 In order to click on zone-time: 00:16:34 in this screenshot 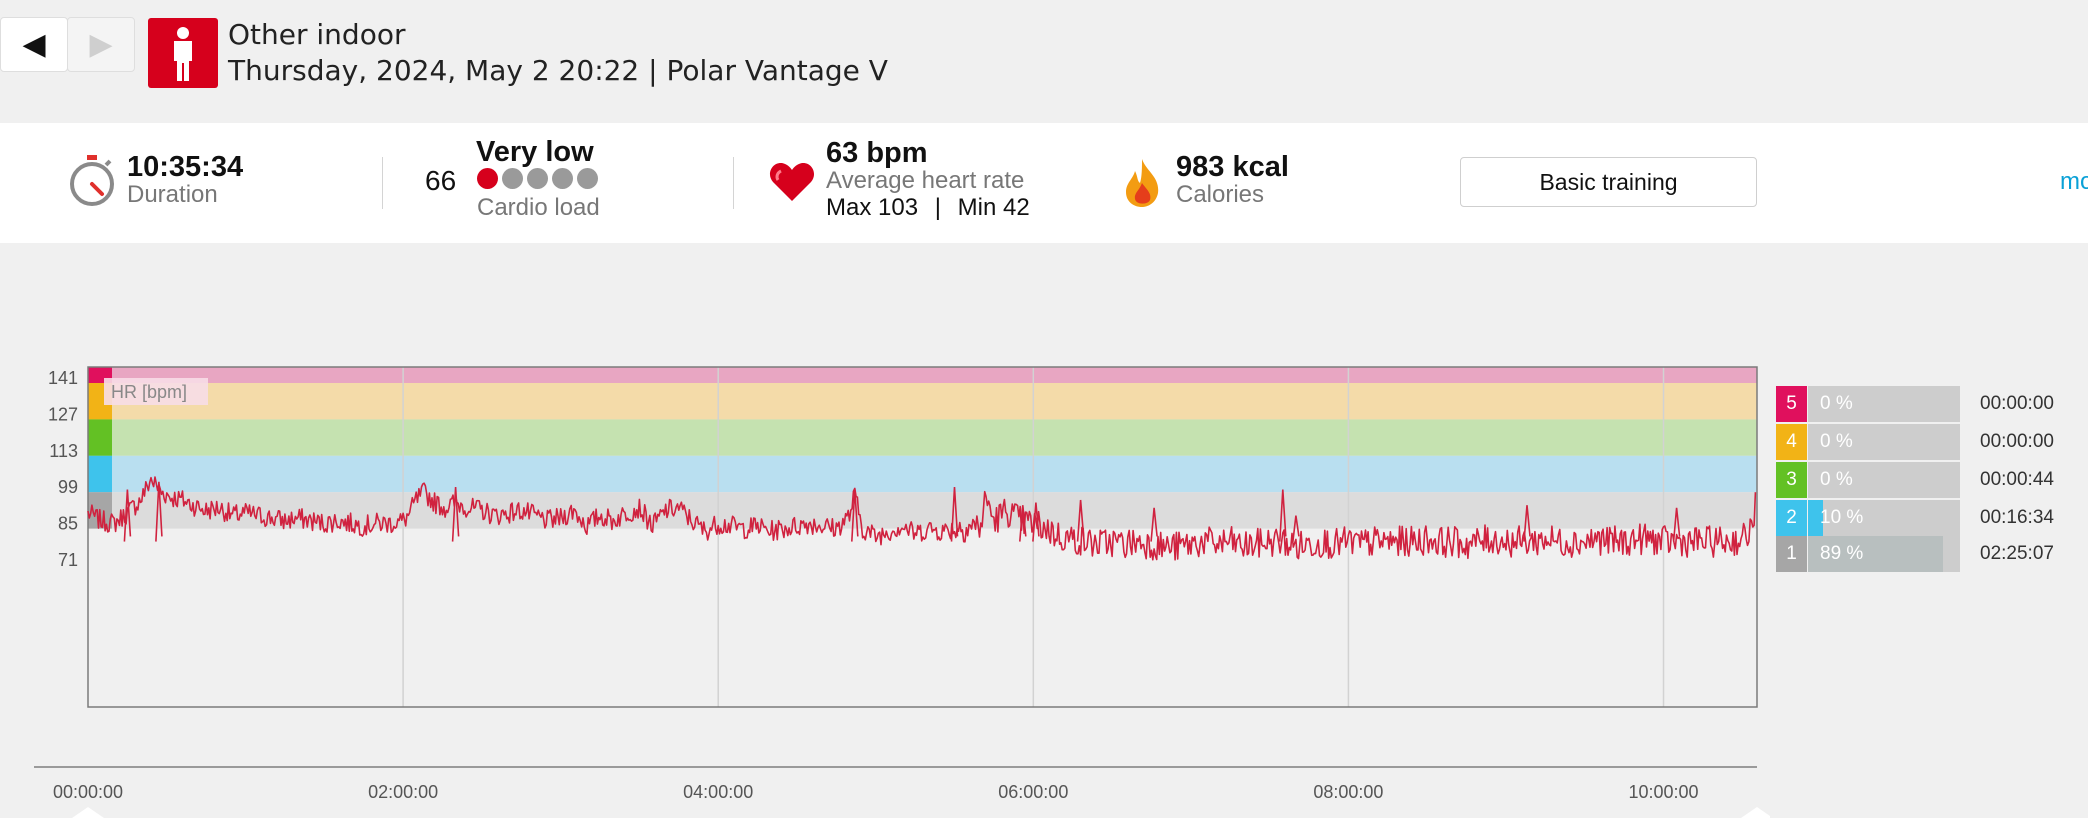, I will do `click(2017, 517)`.